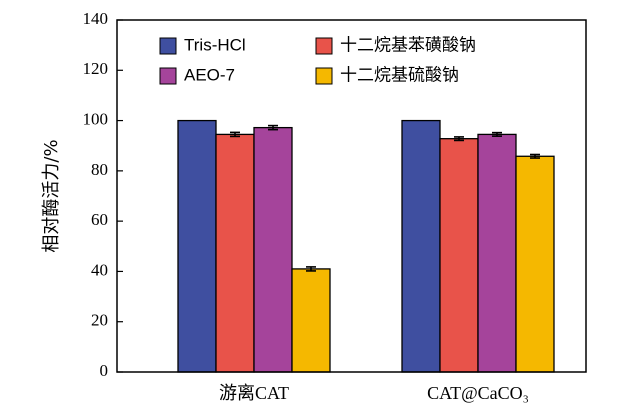 The image size is (628, 413). I want to click on legend-label: Tris-HCl, so click(215, 44).